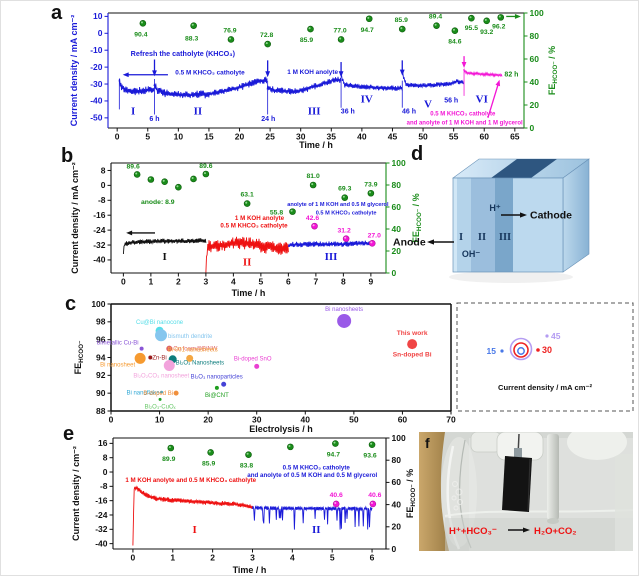 The image size is (639, 576). Describe the element at coordinates (161, 377) in the screenshot. I see `scatter-point-label: Bi₂O₂CO₃ nanosheet` at that location.